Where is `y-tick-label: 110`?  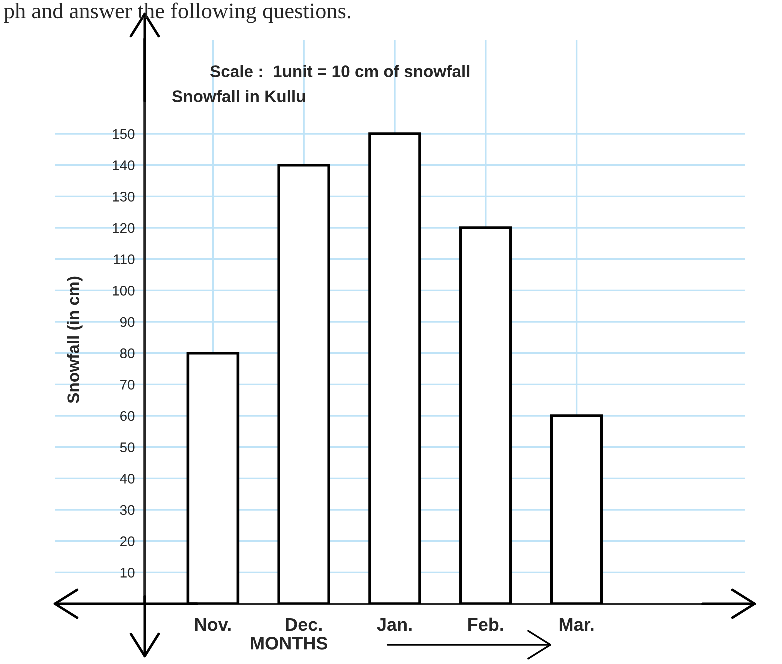 y-tick-label: 110 is located at coordinates (124, 259).